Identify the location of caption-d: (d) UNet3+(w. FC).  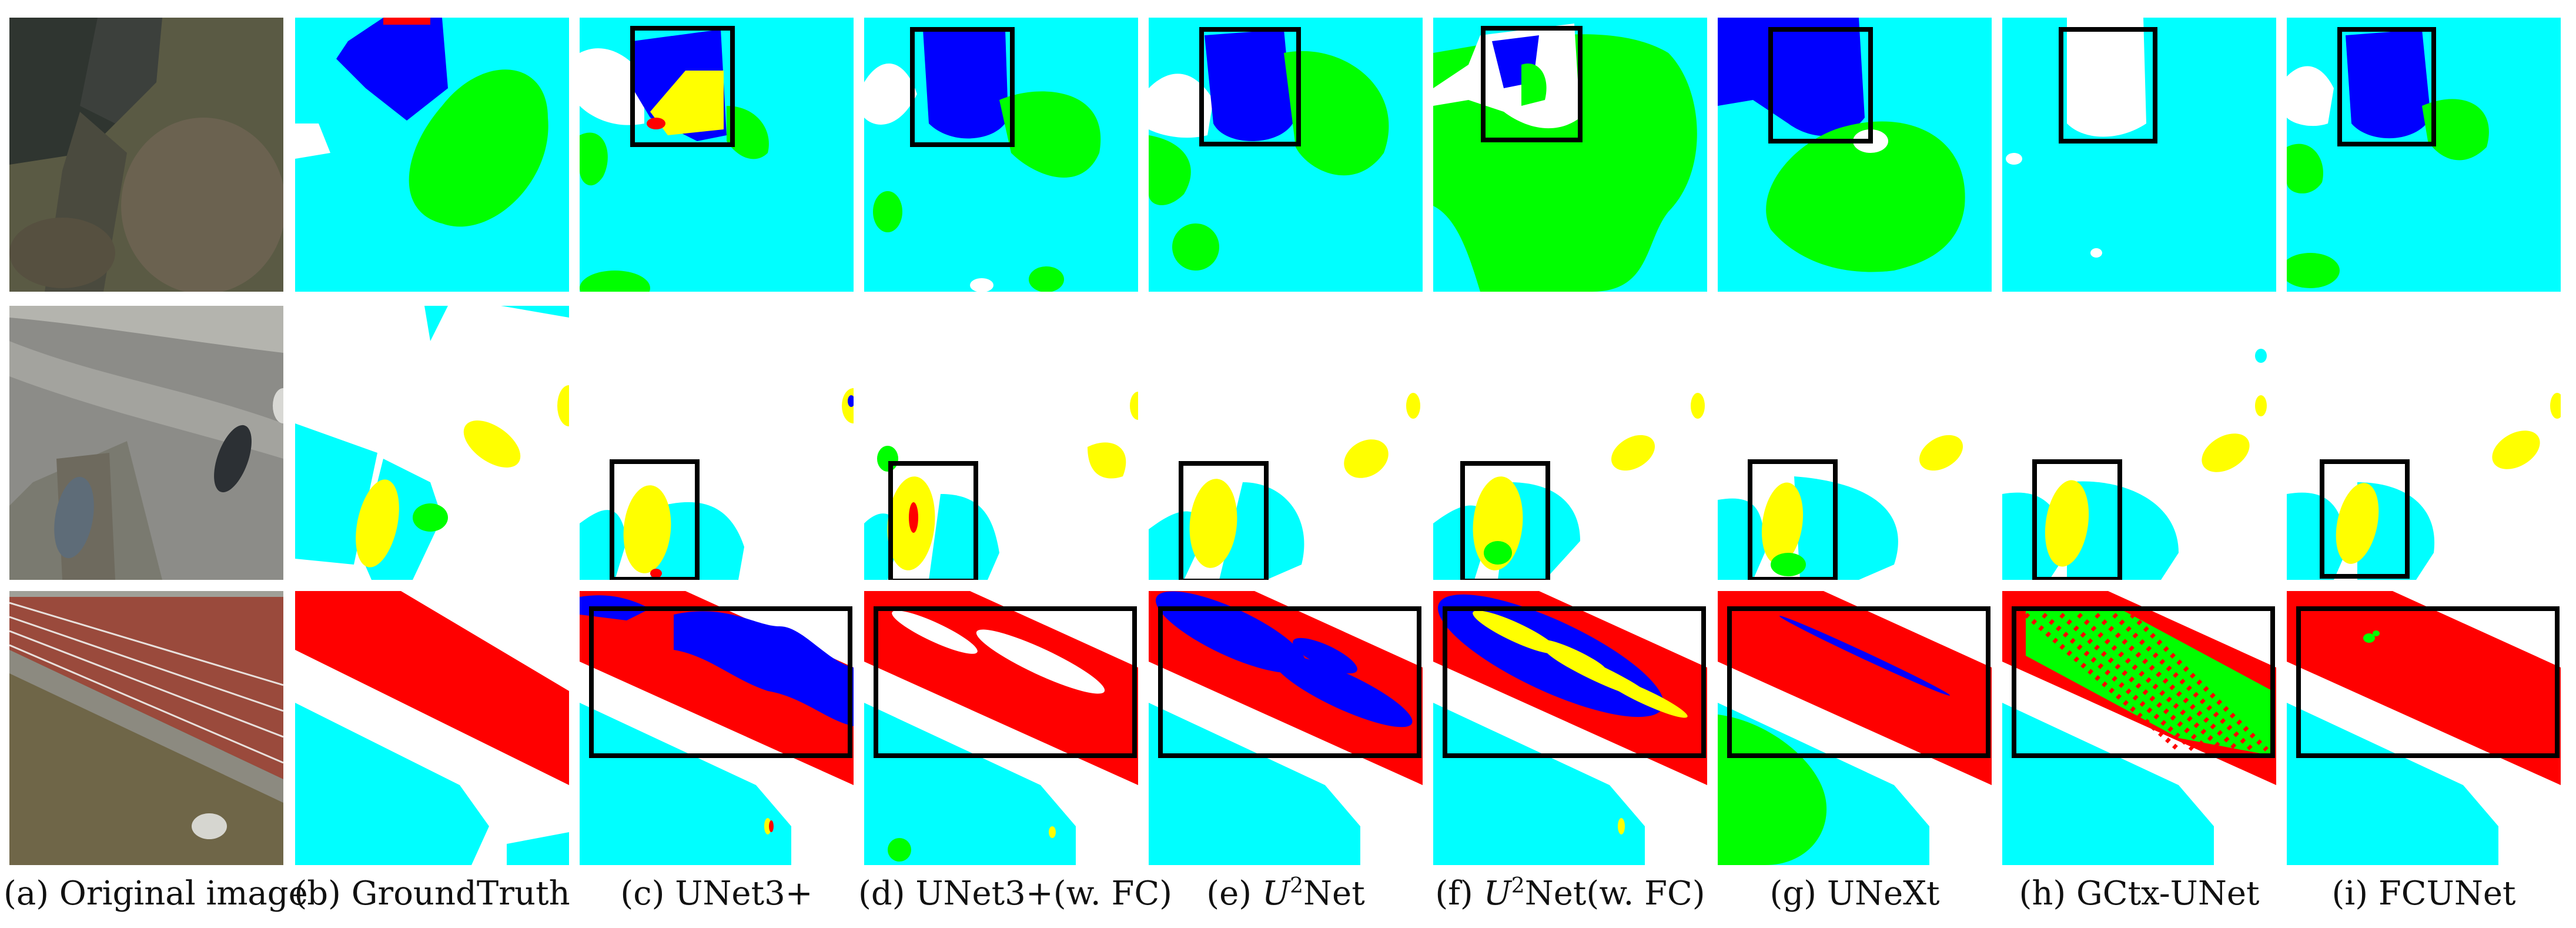
(1015, 893).